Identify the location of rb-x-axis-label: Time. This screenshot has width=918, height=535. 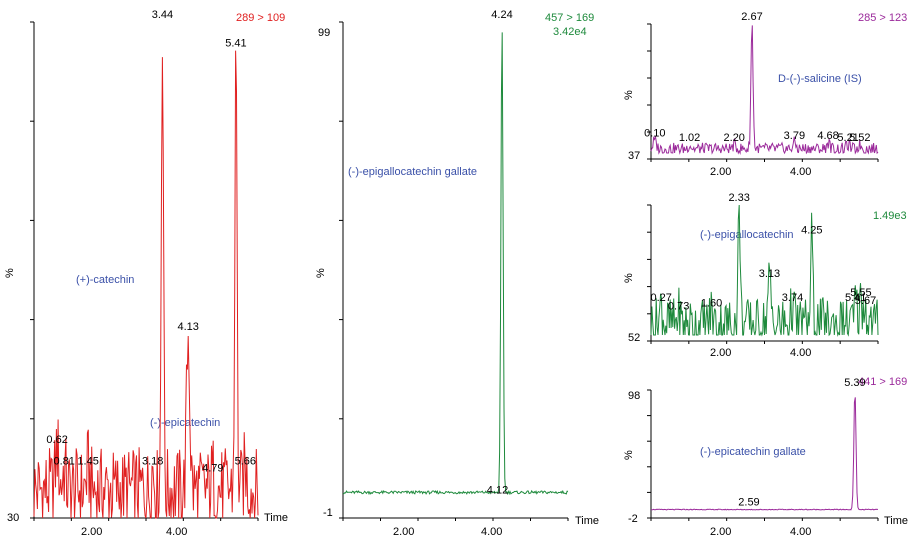
(896, 521).